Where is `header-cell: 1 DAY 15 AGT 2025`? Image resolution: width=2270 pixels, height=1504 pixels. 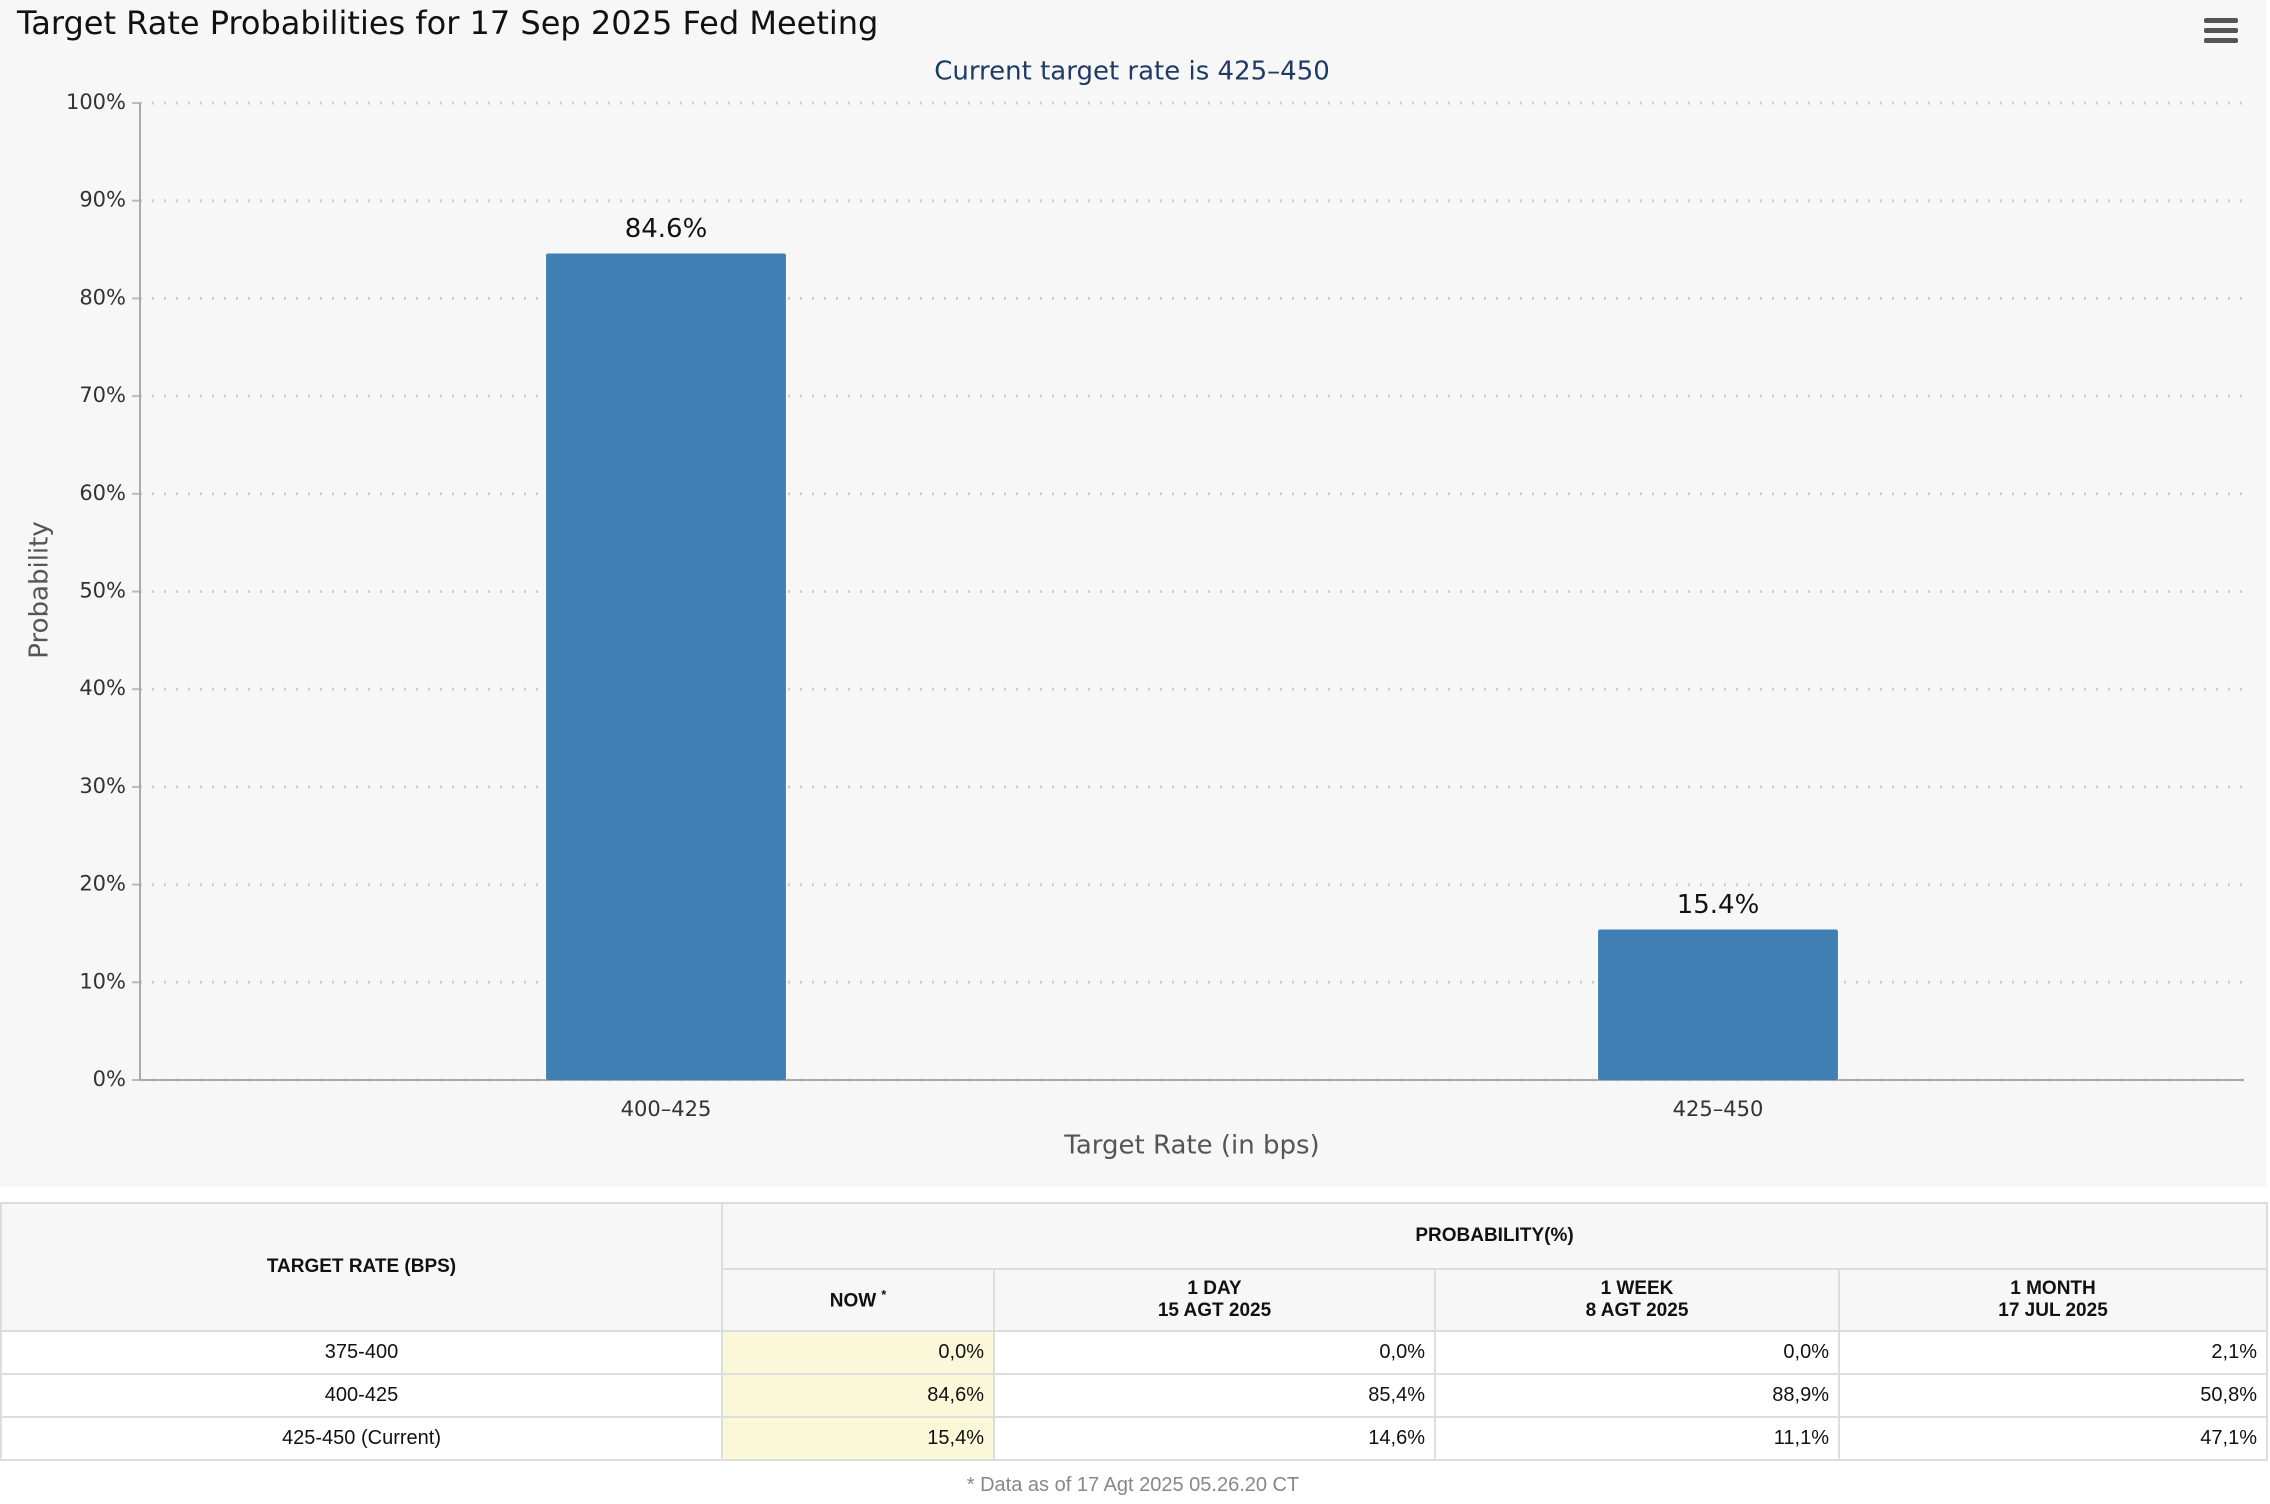
header-cell: 1 DAY 15 AGT 2025 is located at coordinates (1214, 1300).